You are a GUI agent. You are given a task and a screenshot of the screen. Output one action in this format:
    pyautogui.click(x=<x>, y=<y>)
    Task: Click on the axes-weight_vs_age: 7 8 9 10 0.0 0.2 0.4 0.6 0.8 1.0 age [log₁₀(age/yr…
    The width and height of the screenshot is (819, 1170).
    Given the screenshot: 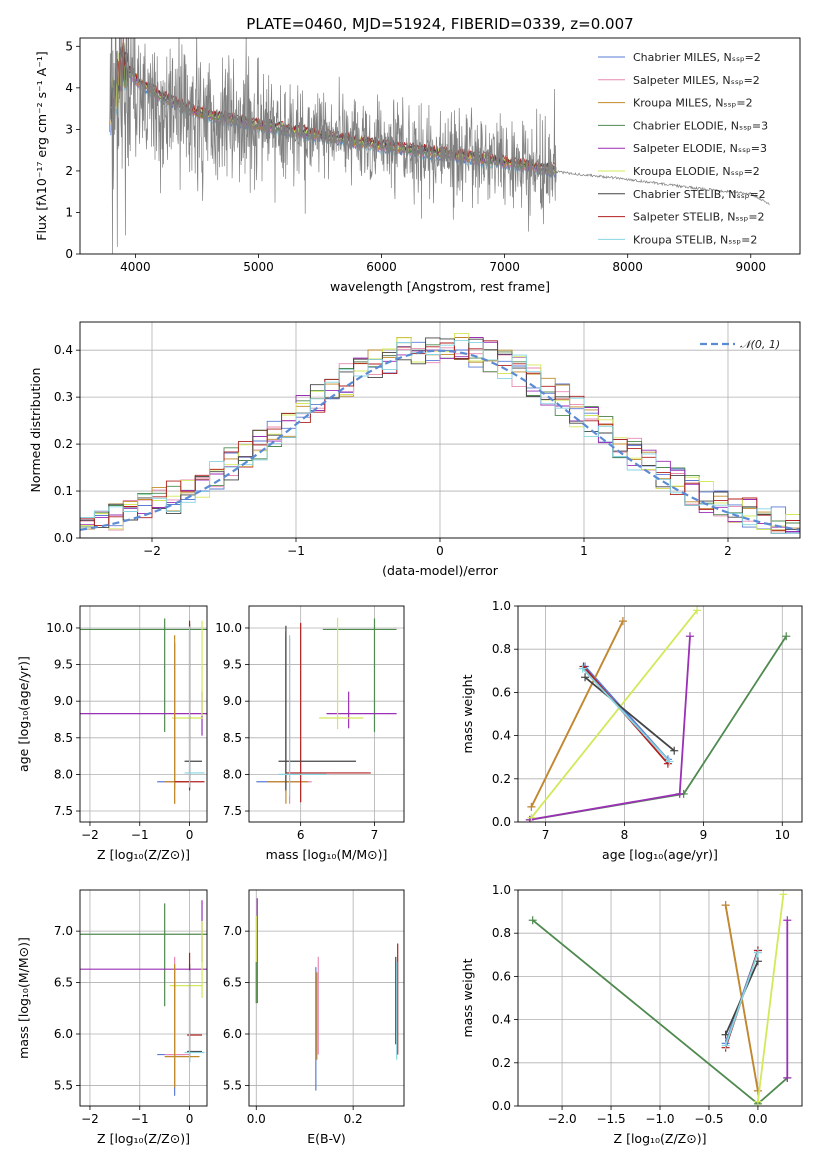 What is the action you would take?
    pyautogui.click(x=631, y=730)
    